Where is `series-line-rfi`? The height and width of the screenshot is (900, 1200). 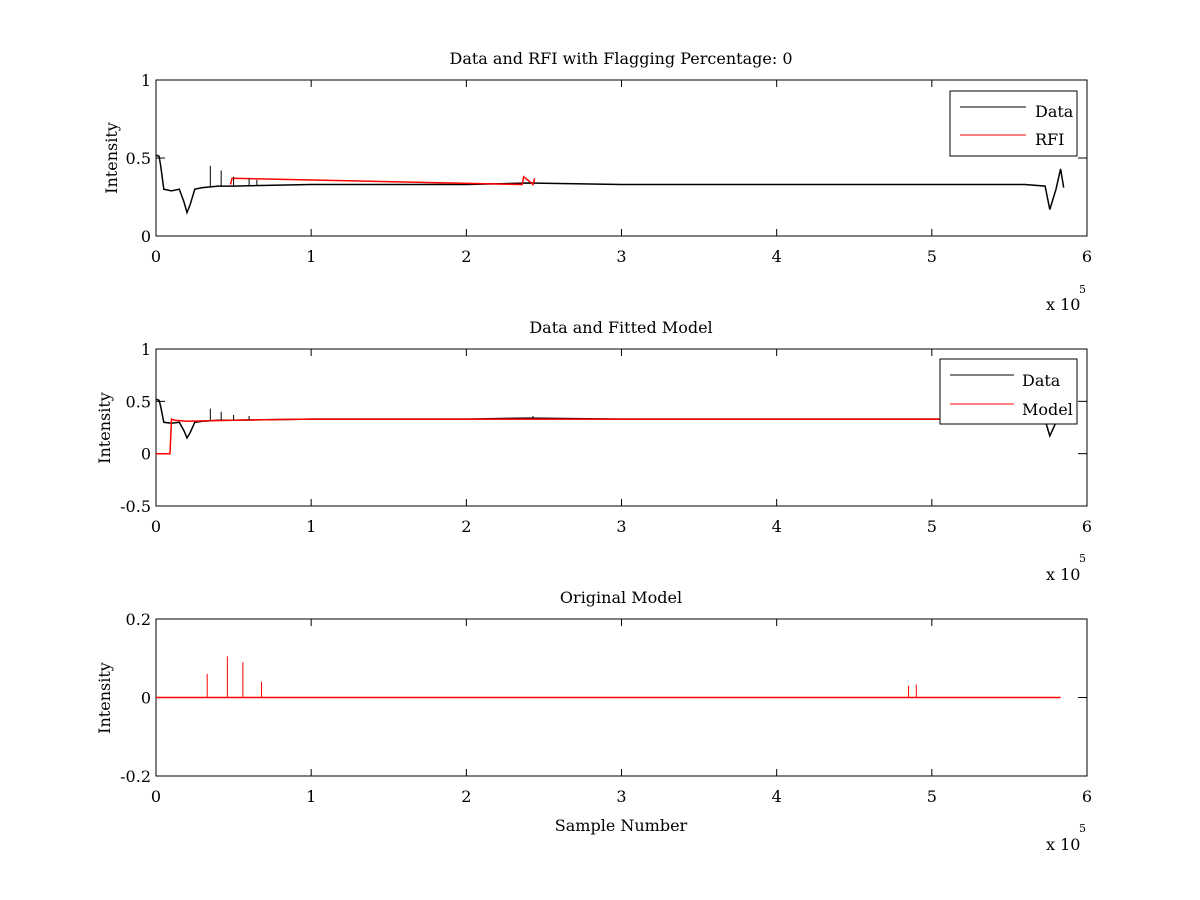
series-line-rfi is located at coordinates (382, 180).